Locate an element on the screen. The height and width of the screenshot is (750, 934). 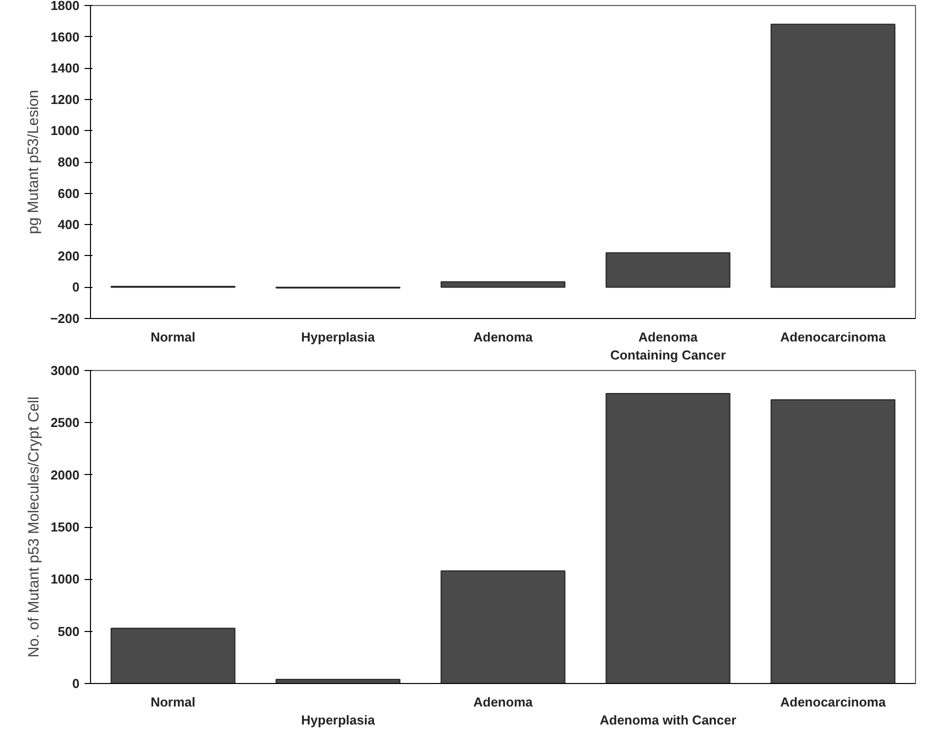
y-axis-title: No. of Mutant p53 Molecules/Crypt Cell is located at coordinates (34, 527).